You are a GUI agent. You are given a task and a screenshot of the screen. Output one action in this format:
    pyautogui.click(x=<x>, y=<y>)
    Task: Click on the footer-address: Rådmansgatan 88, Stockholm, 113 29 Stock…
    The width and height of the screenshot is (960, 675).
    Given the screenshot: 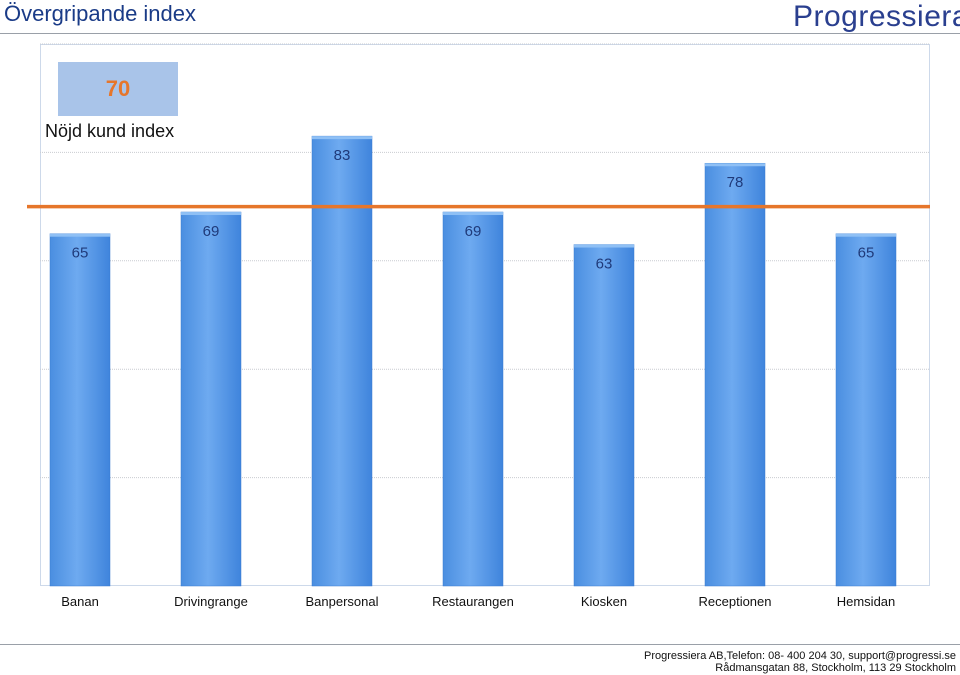 What is the action you would take?
    pyautogui.click(x=835, y=668)
    